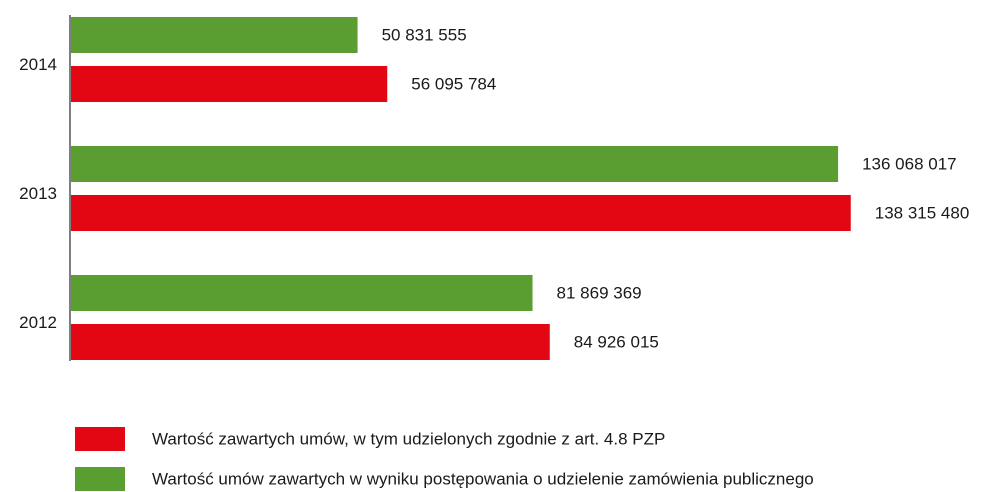 The width and height of the screenshot is (995, 492). What do you see at coordinates (38, 322) in the screenshot?
I see `category-label: 2012` at bounding box center [38, 322].